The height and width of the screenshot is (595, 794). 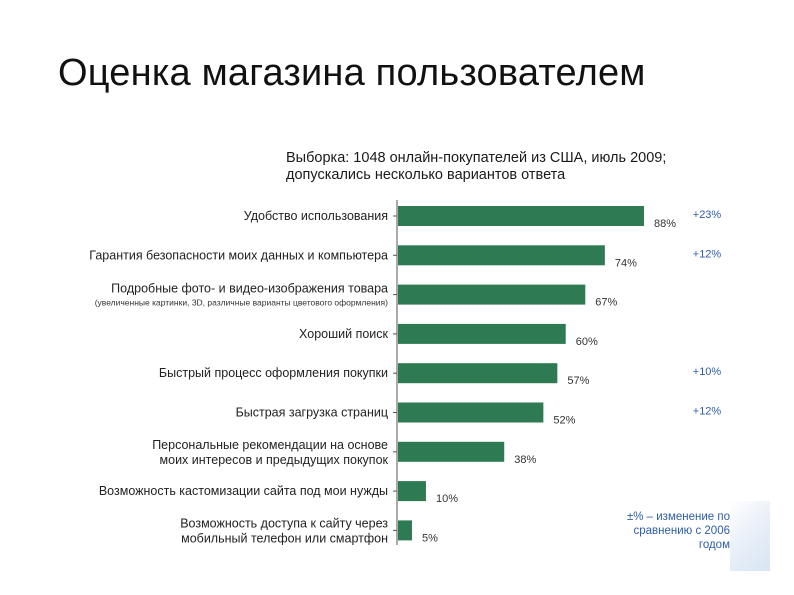 I want to click on category-label: Хороший поиск, so click(x=343, y=334).